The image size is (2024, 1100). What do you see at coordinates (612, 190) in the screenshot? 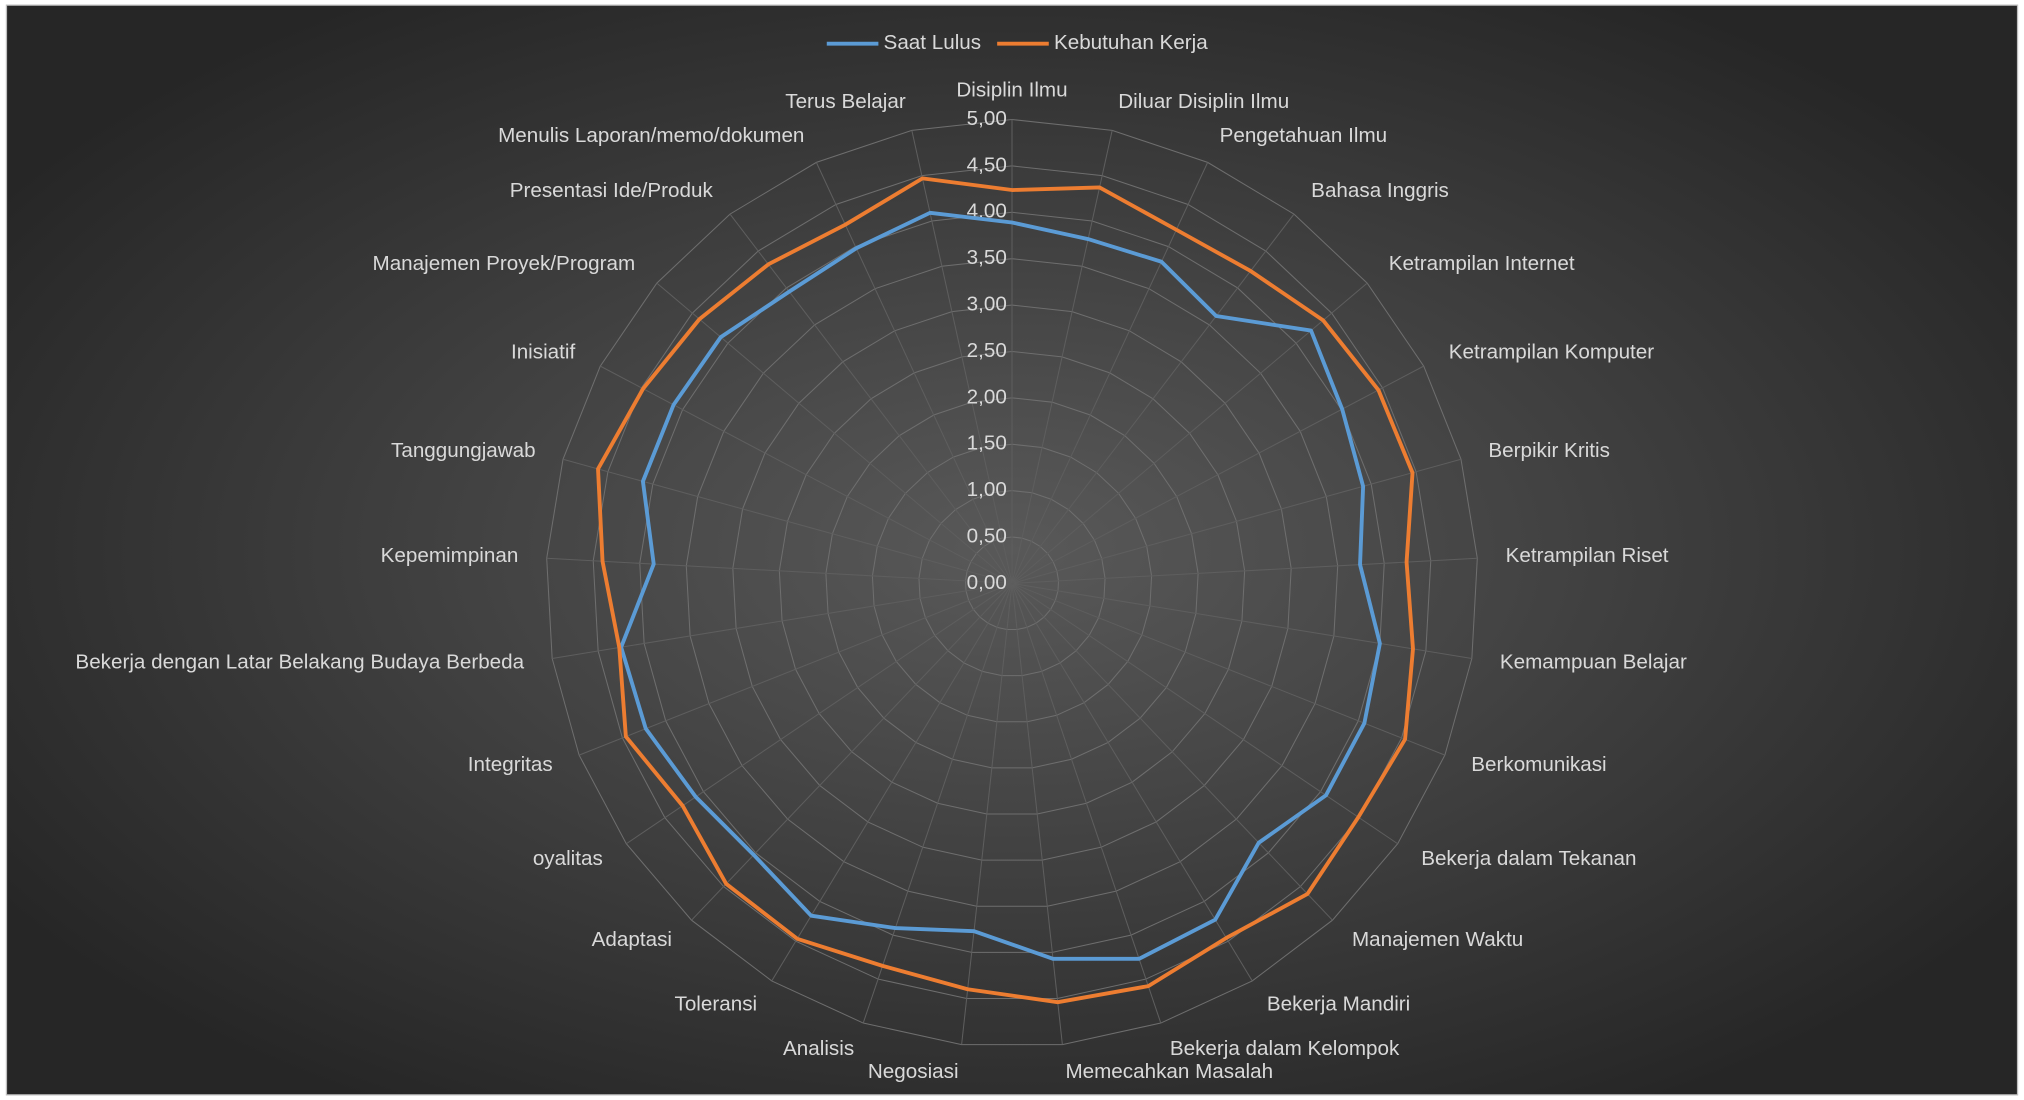
I see `category-label: Presentasi Ide/Produk` at bounding box center [612, 190].